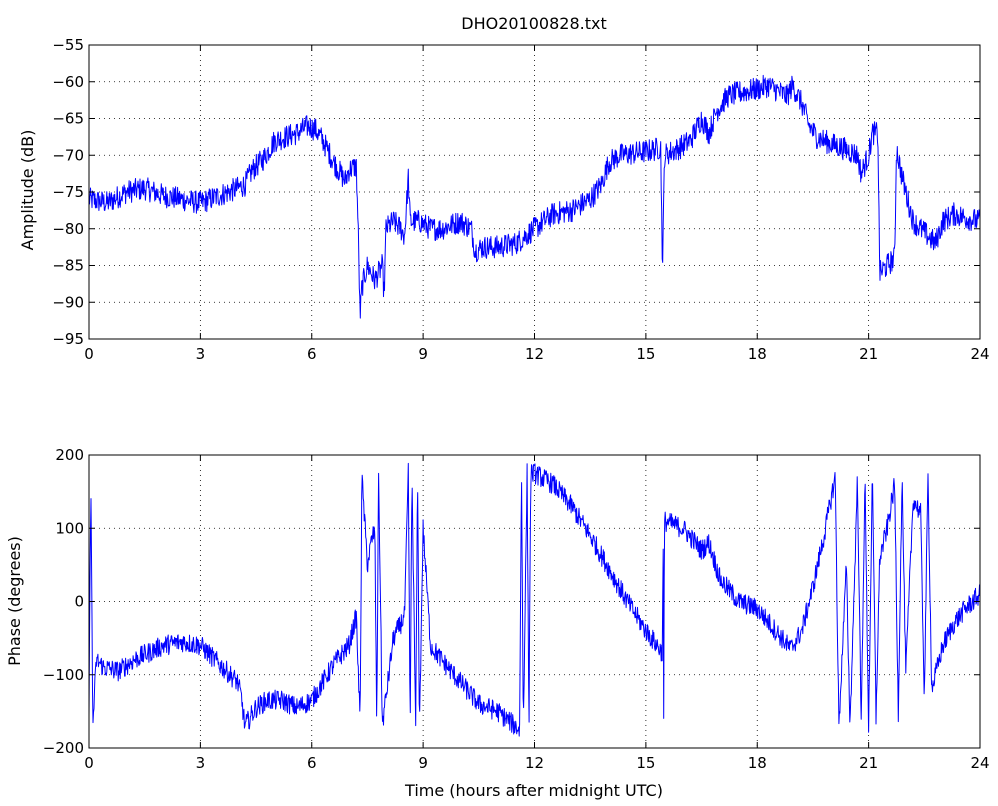 This screenshot has width=998, height=806. I want to click on phase-y-axis-label: Phase (degrees), so click(14, 601).